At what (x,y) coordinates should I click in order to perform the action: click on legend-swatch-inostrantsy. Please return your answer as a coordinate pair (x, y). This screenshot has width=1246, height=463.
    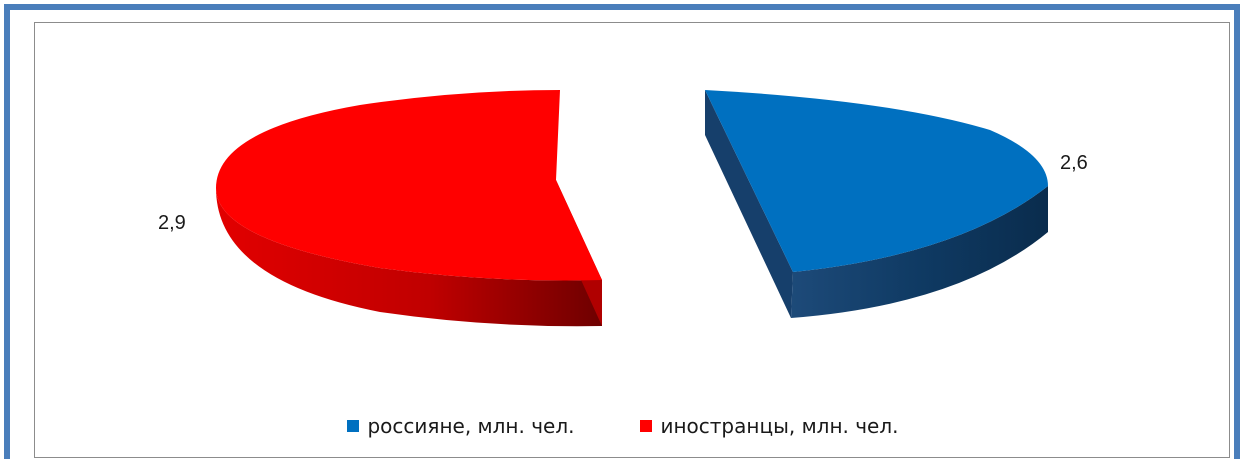
    Looking at the image, I should click on (646, 426).